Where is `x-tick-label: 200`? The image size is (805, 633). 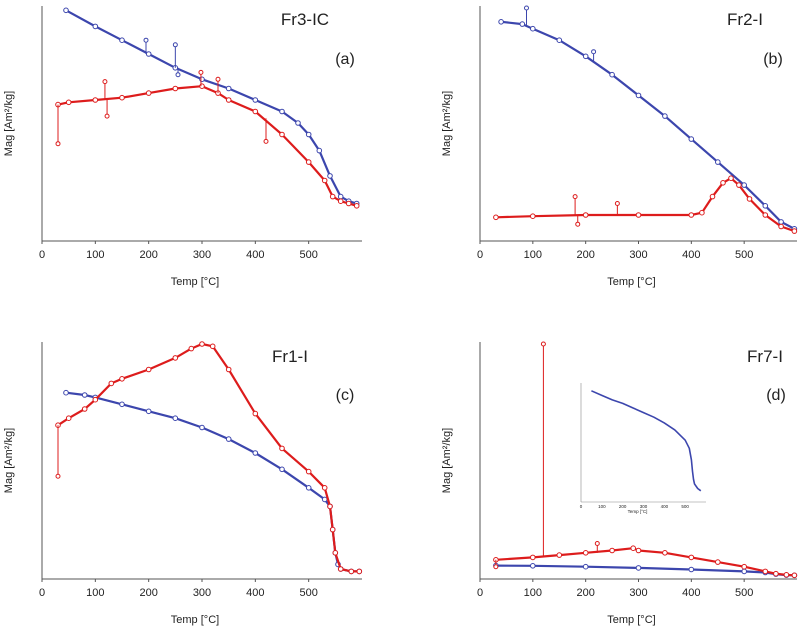
x-tick-label: 200 is located at coordinates (148, 255).